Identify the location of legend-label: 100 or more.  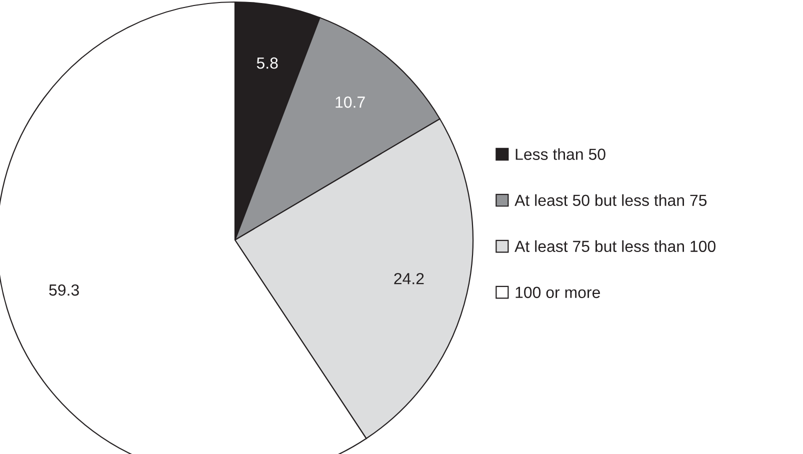
(558, 292).